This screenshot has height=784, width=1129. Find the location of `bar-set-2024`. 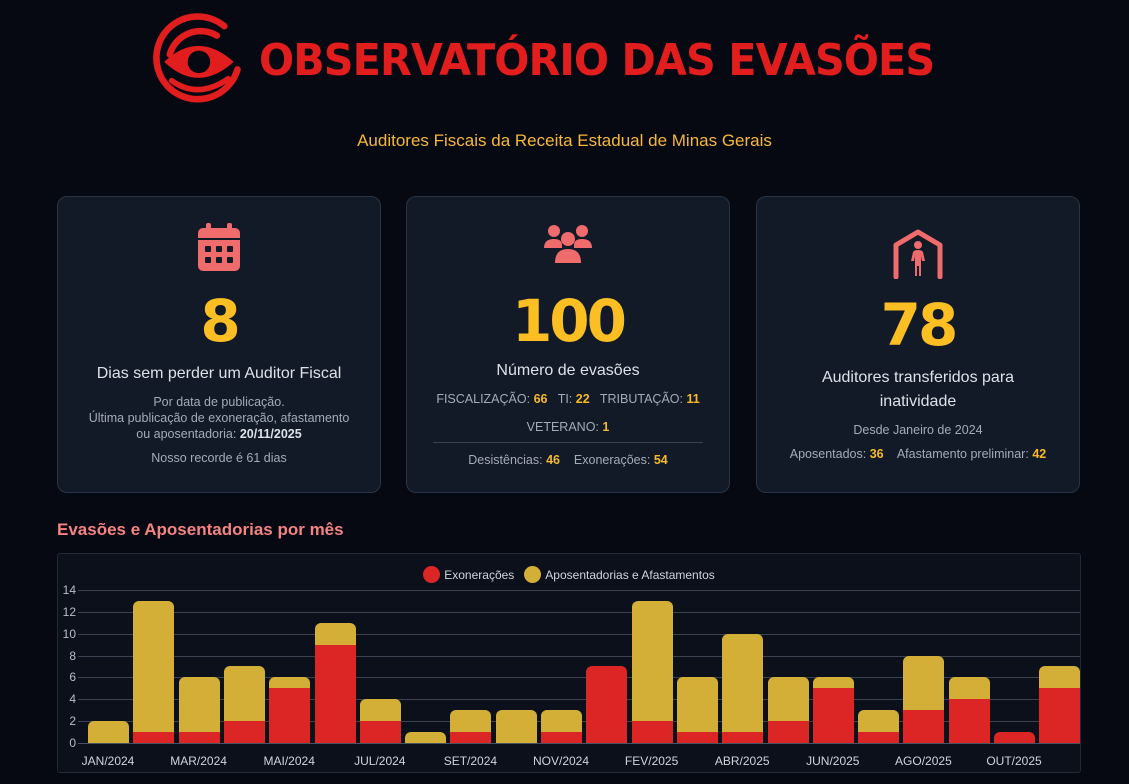

bar-set-2024 is located at coordinates (471, 726).